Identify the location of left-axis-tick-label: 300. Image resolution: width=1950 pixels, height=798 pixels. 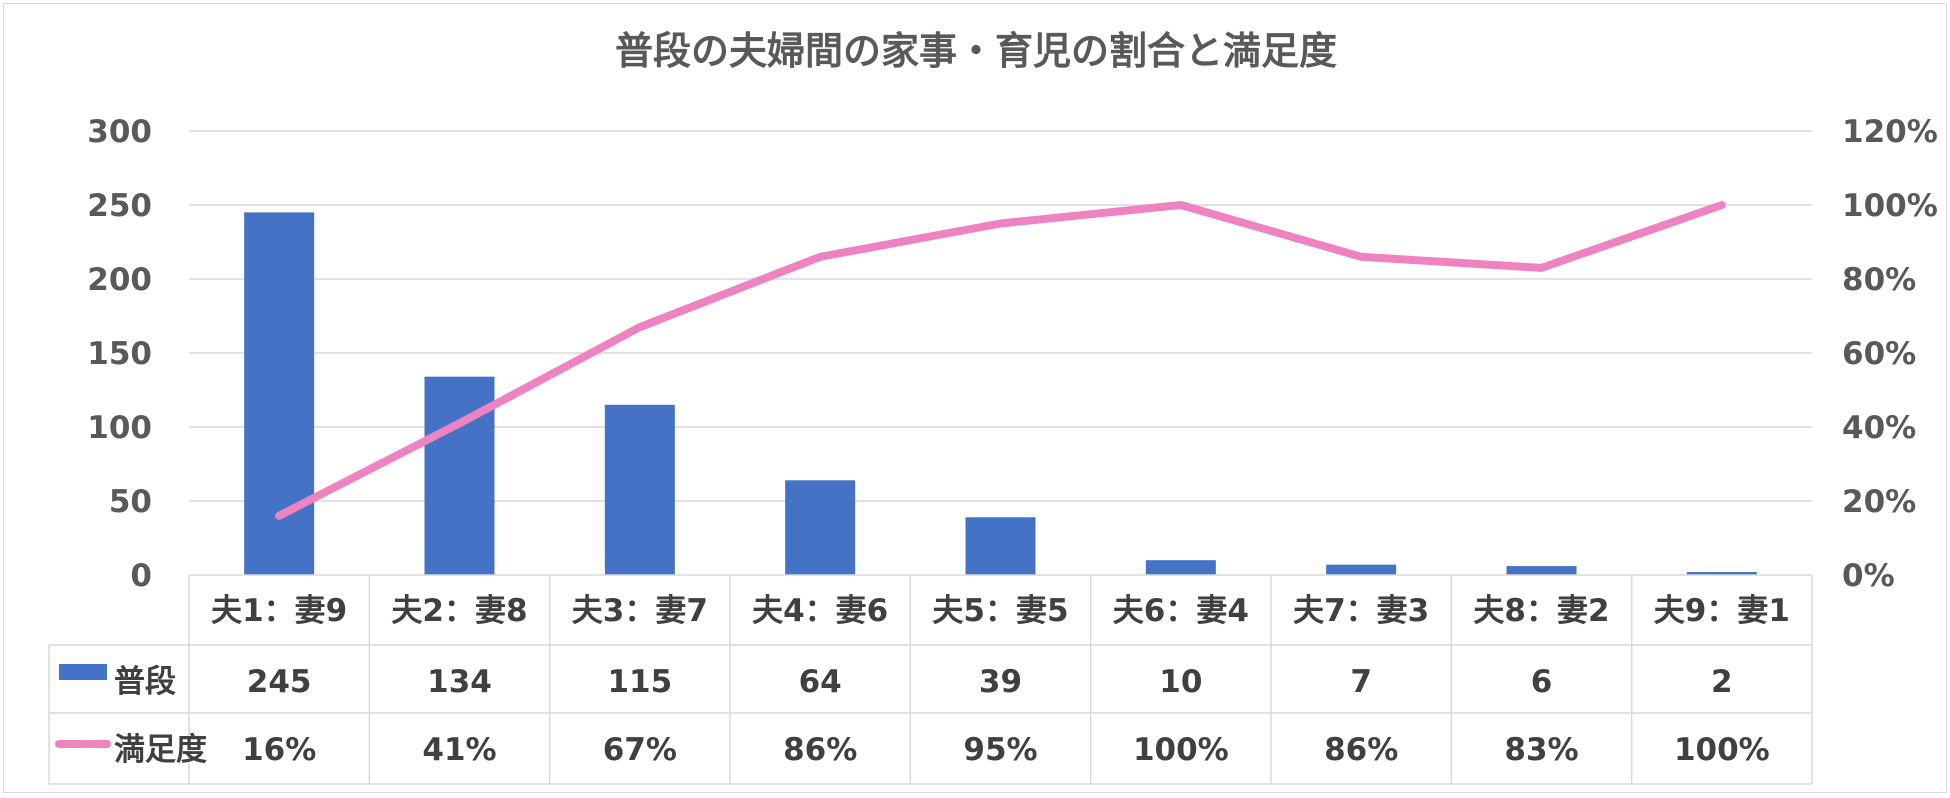
(119, 132).